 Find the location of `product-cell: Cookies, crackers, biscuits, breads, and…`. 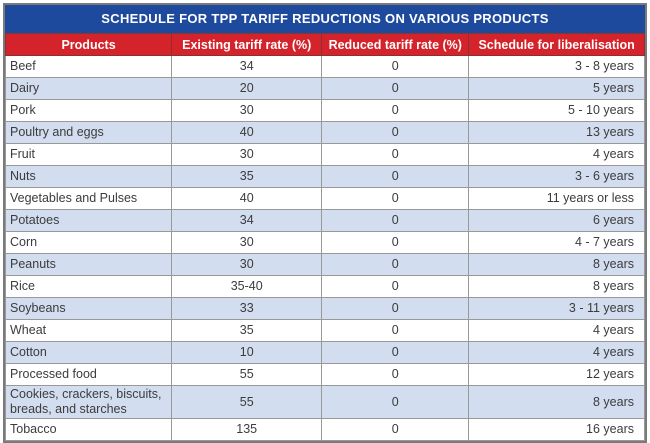

product-cell: Cookies, crackers, biscuits, breads, and… is located at coordinates (88, 402).